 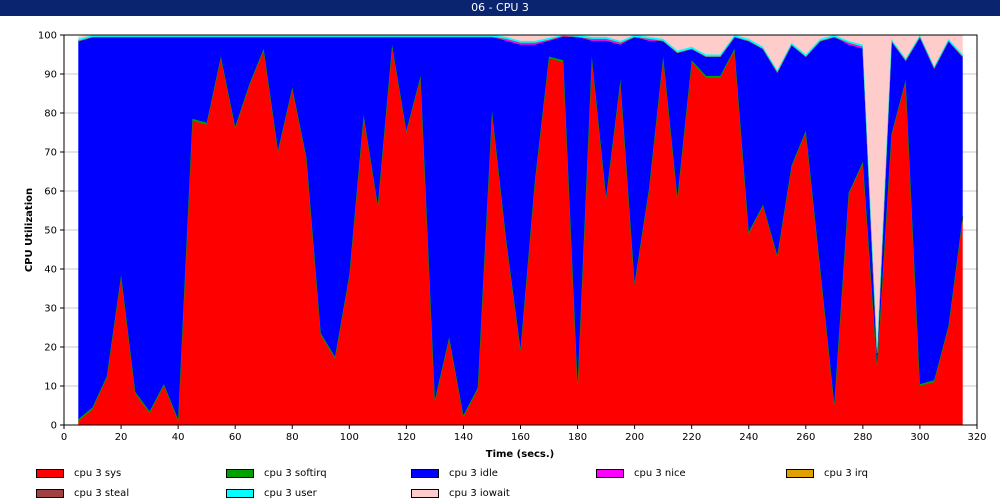 I want to click on legend-item: cpu 3 irq, so click(x=827, y=473).